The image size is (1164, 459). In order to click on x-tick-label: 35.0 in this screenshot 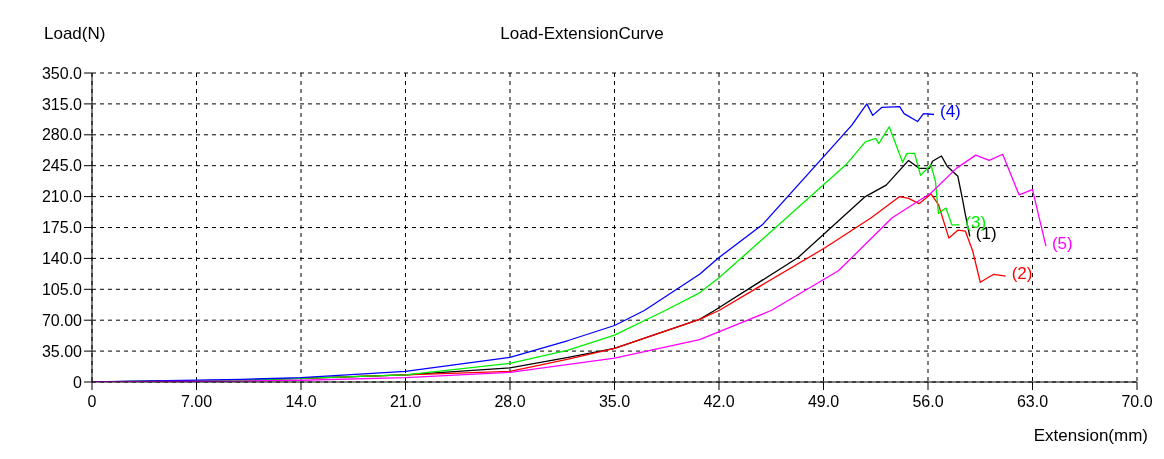, I will do `click(614, 402)`.